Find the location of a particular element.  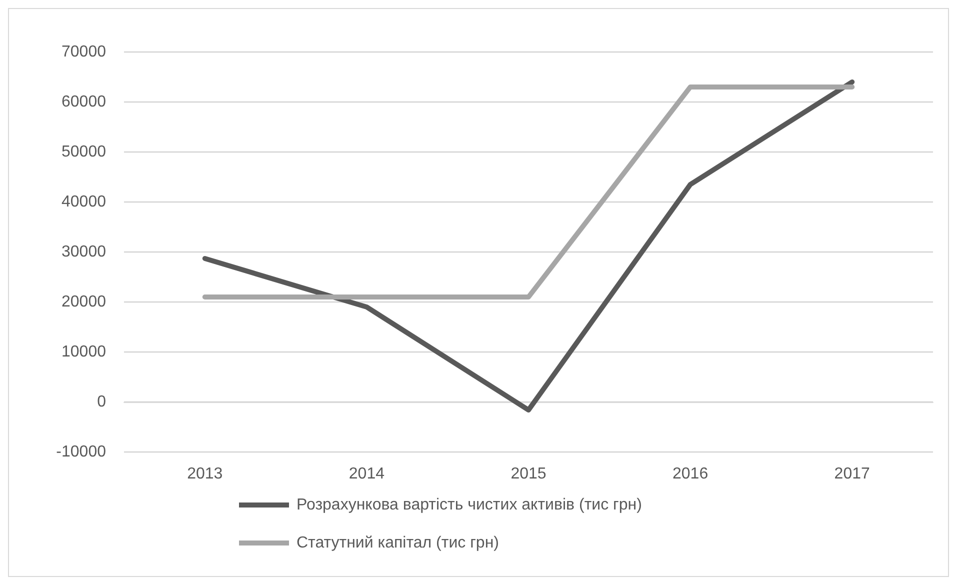

x-tick-label: 2013 is located at coordinates (205, 474).